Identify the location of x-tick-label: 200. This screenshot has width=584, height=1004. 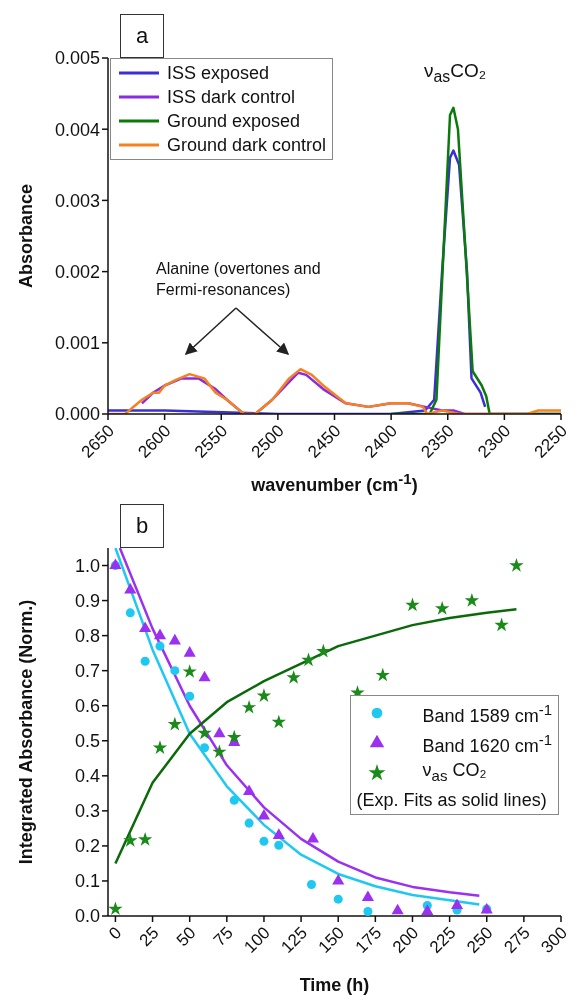
(405, 940).